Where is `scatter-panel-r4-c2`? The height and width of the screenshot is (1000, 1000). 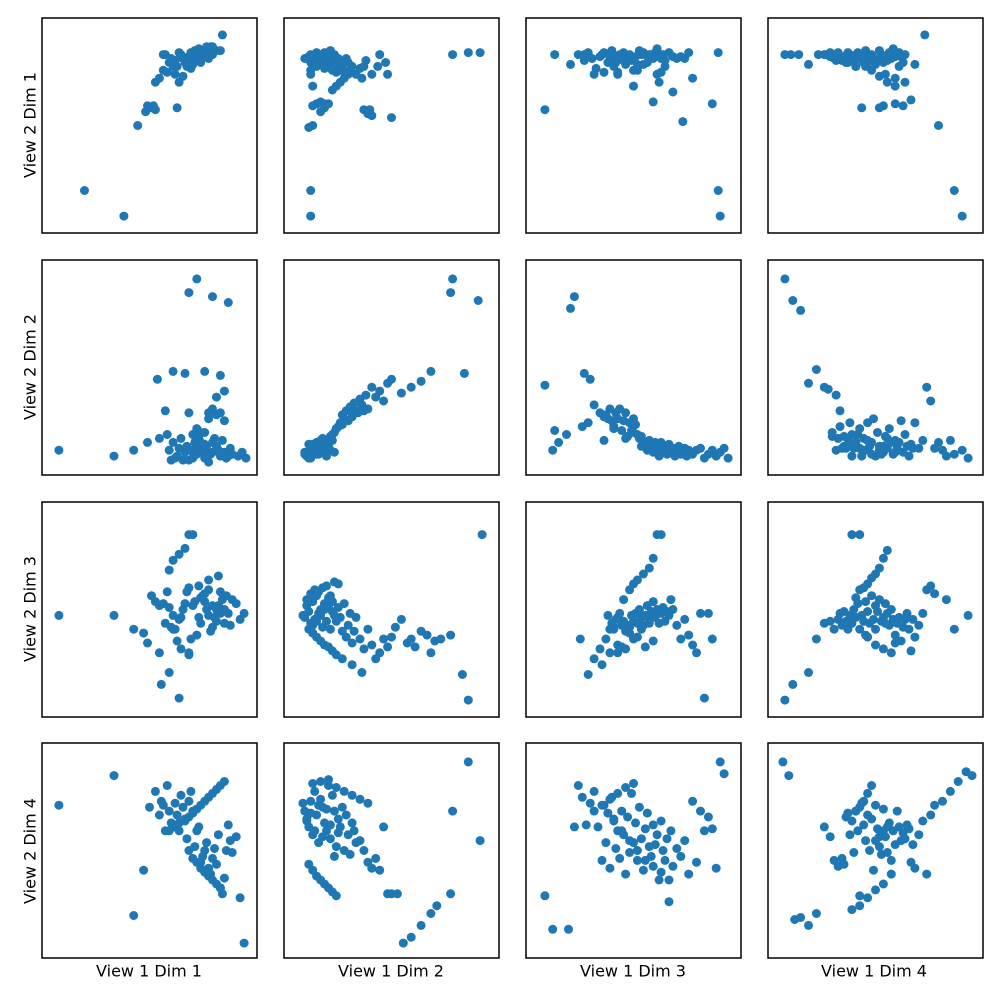
scatter-panel-r4-c2 is located at coordinates (391, 850).